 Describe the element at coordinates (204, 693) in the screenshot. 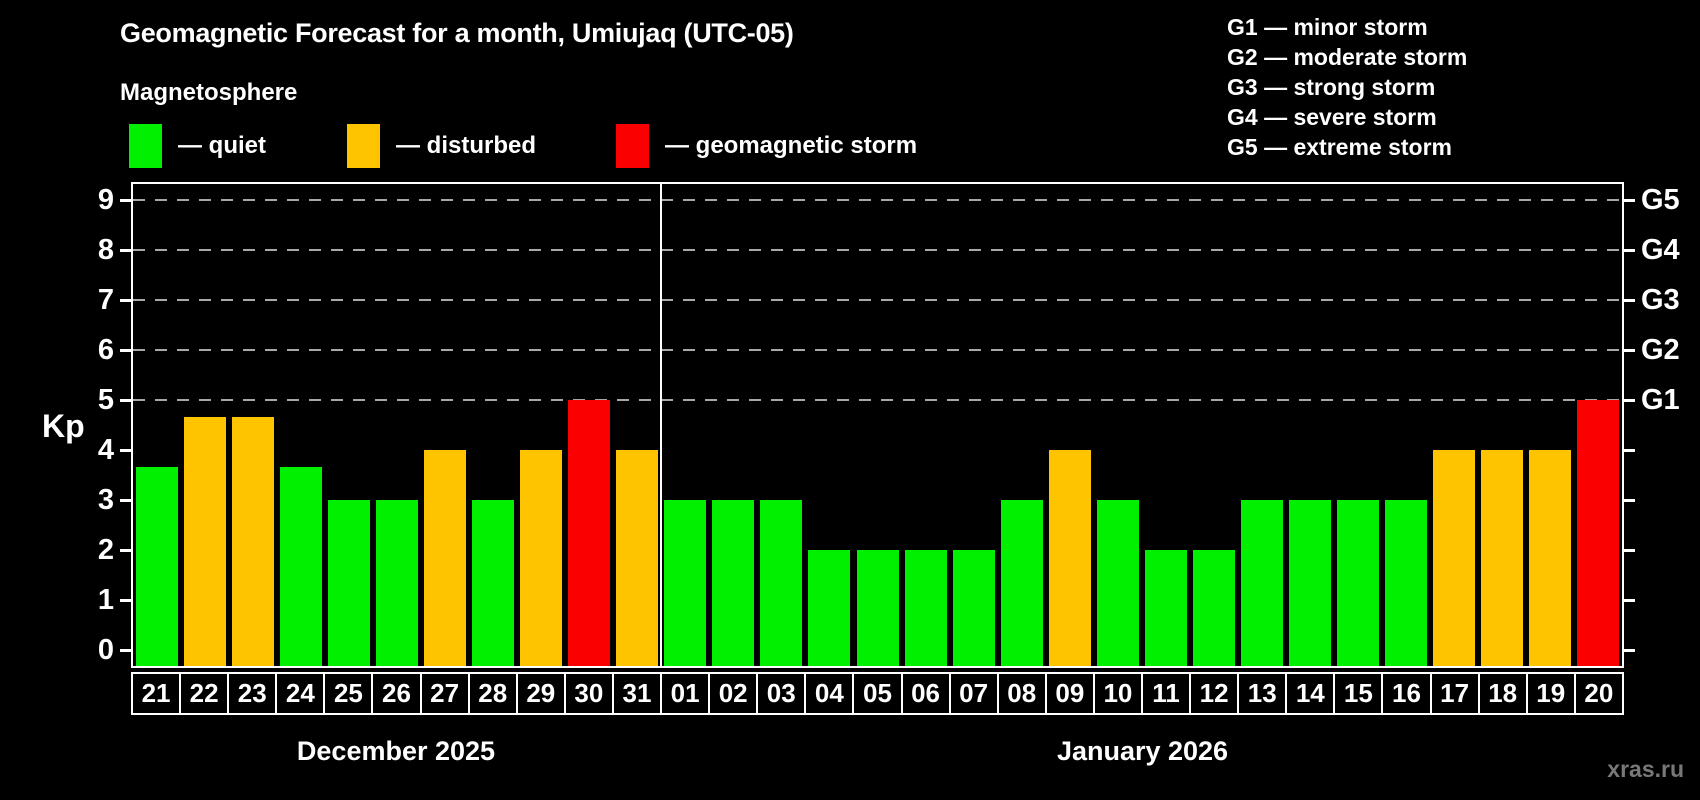

I see `date-cell-22: 22` at that location.